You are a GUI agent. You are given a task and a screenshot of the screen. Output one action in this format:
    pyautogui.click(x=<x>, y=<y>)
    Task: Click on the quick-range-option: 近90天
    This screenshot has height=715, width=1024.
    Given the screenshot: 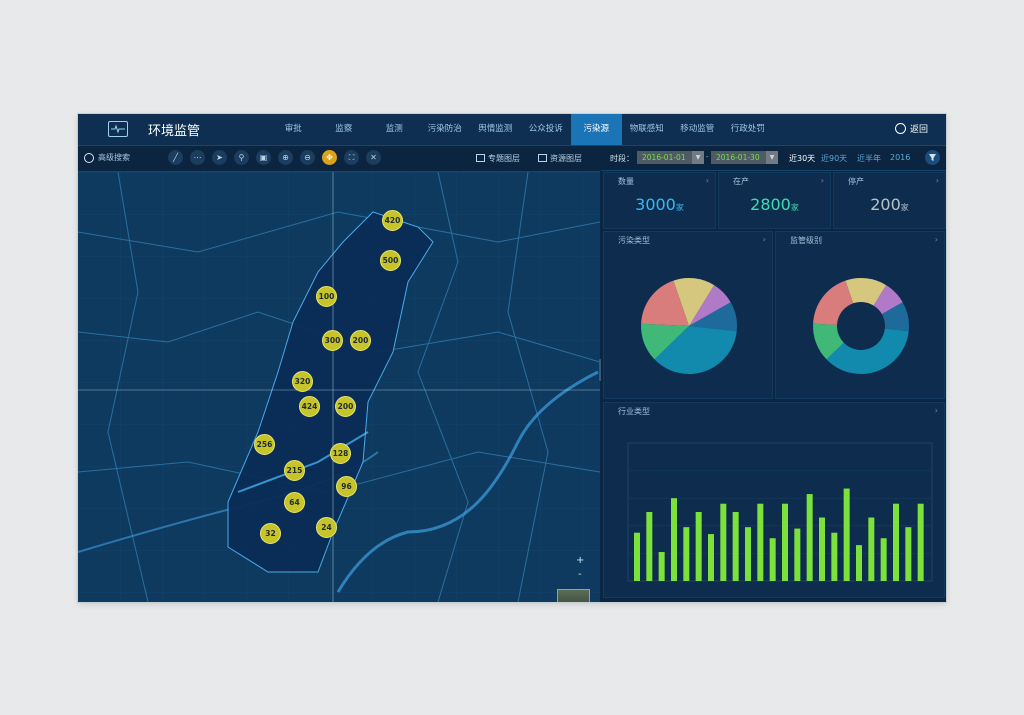 What is the action you would take?
    pyautogui.click(x=834, y=158)
    